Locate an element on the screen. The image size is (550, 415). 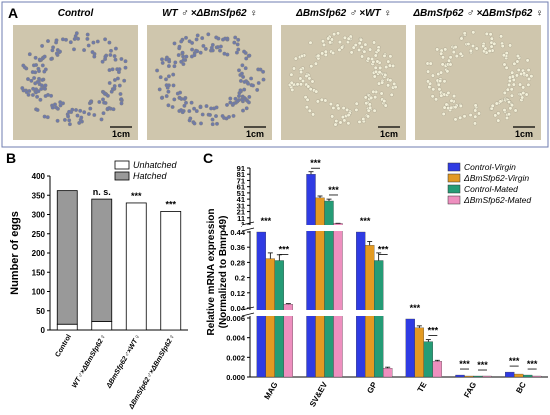
legend-label: Unhatched is located at coordinates (155, 165).